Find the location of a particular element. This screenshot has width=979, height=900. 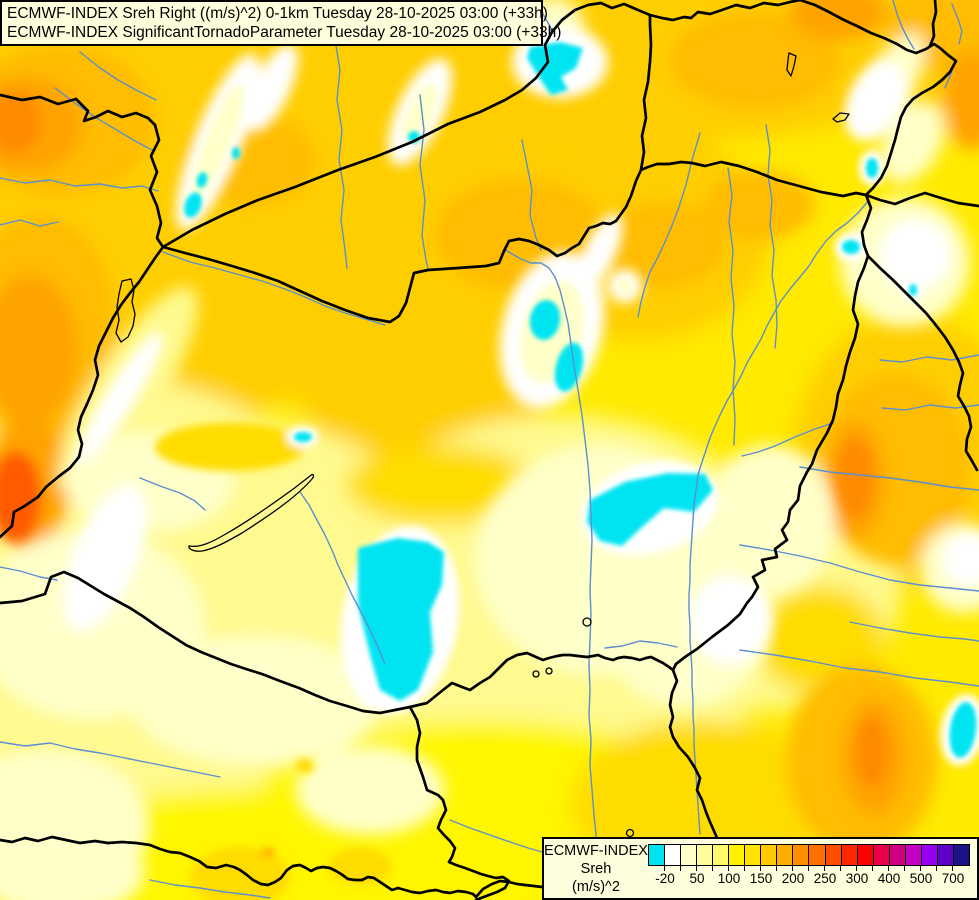

legend-tick-label: 400 is located at coordinates (889, 878).